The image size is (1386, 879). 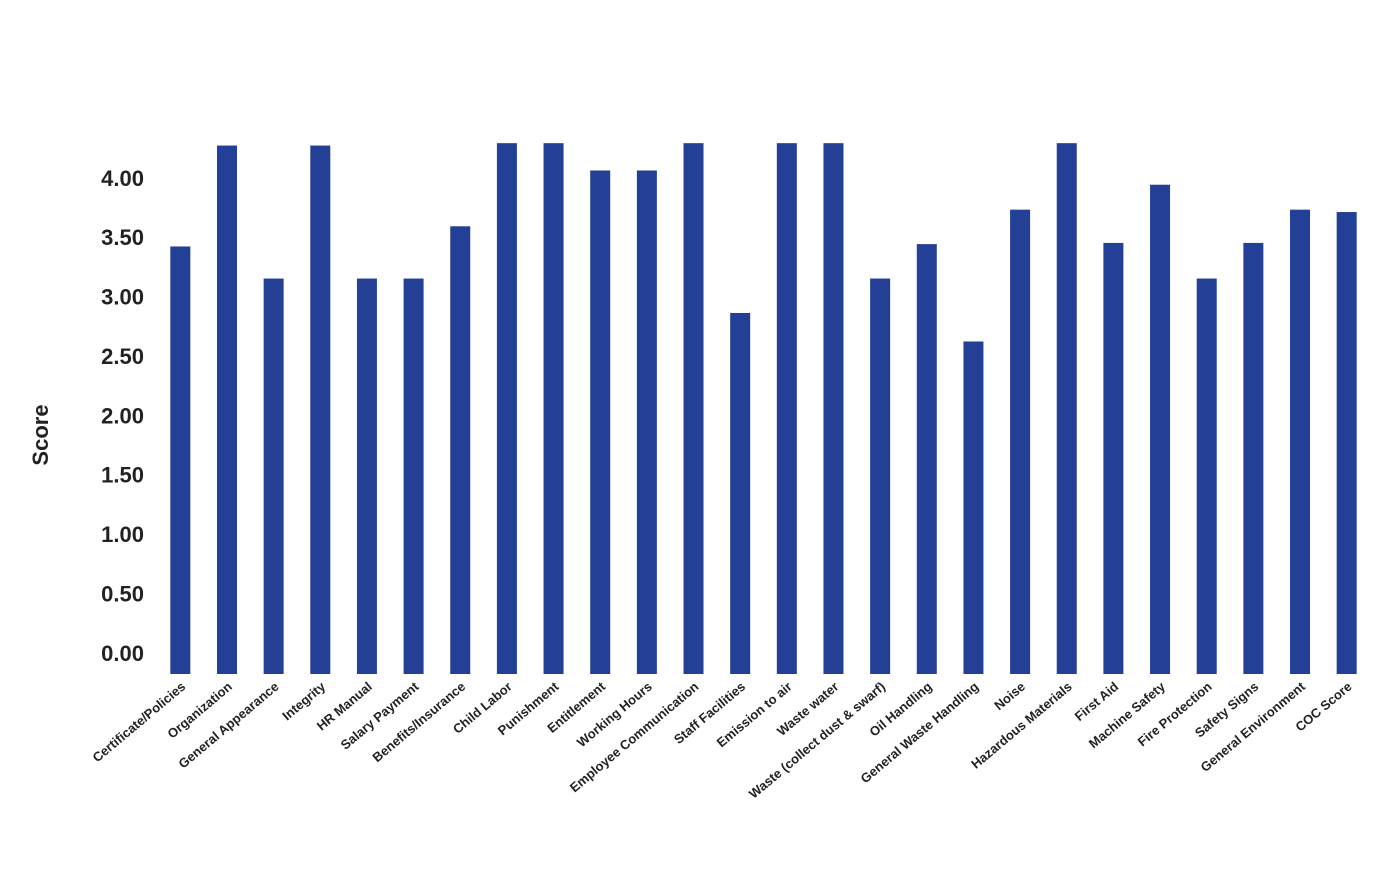 I want to click on y-tick-label: 1.50, so click(x=122, y=475).